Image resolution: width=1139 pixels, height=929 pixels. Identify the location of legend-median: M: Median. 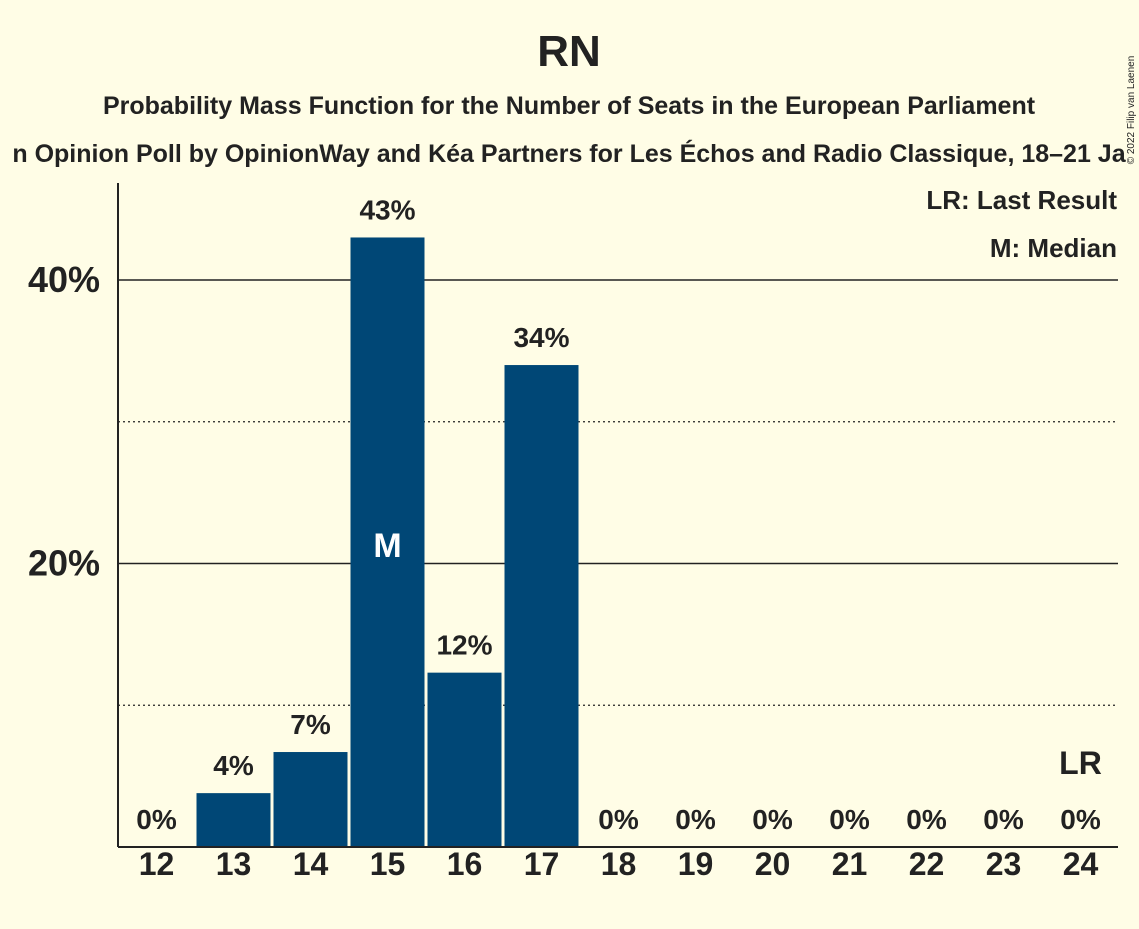
(1053, 248).